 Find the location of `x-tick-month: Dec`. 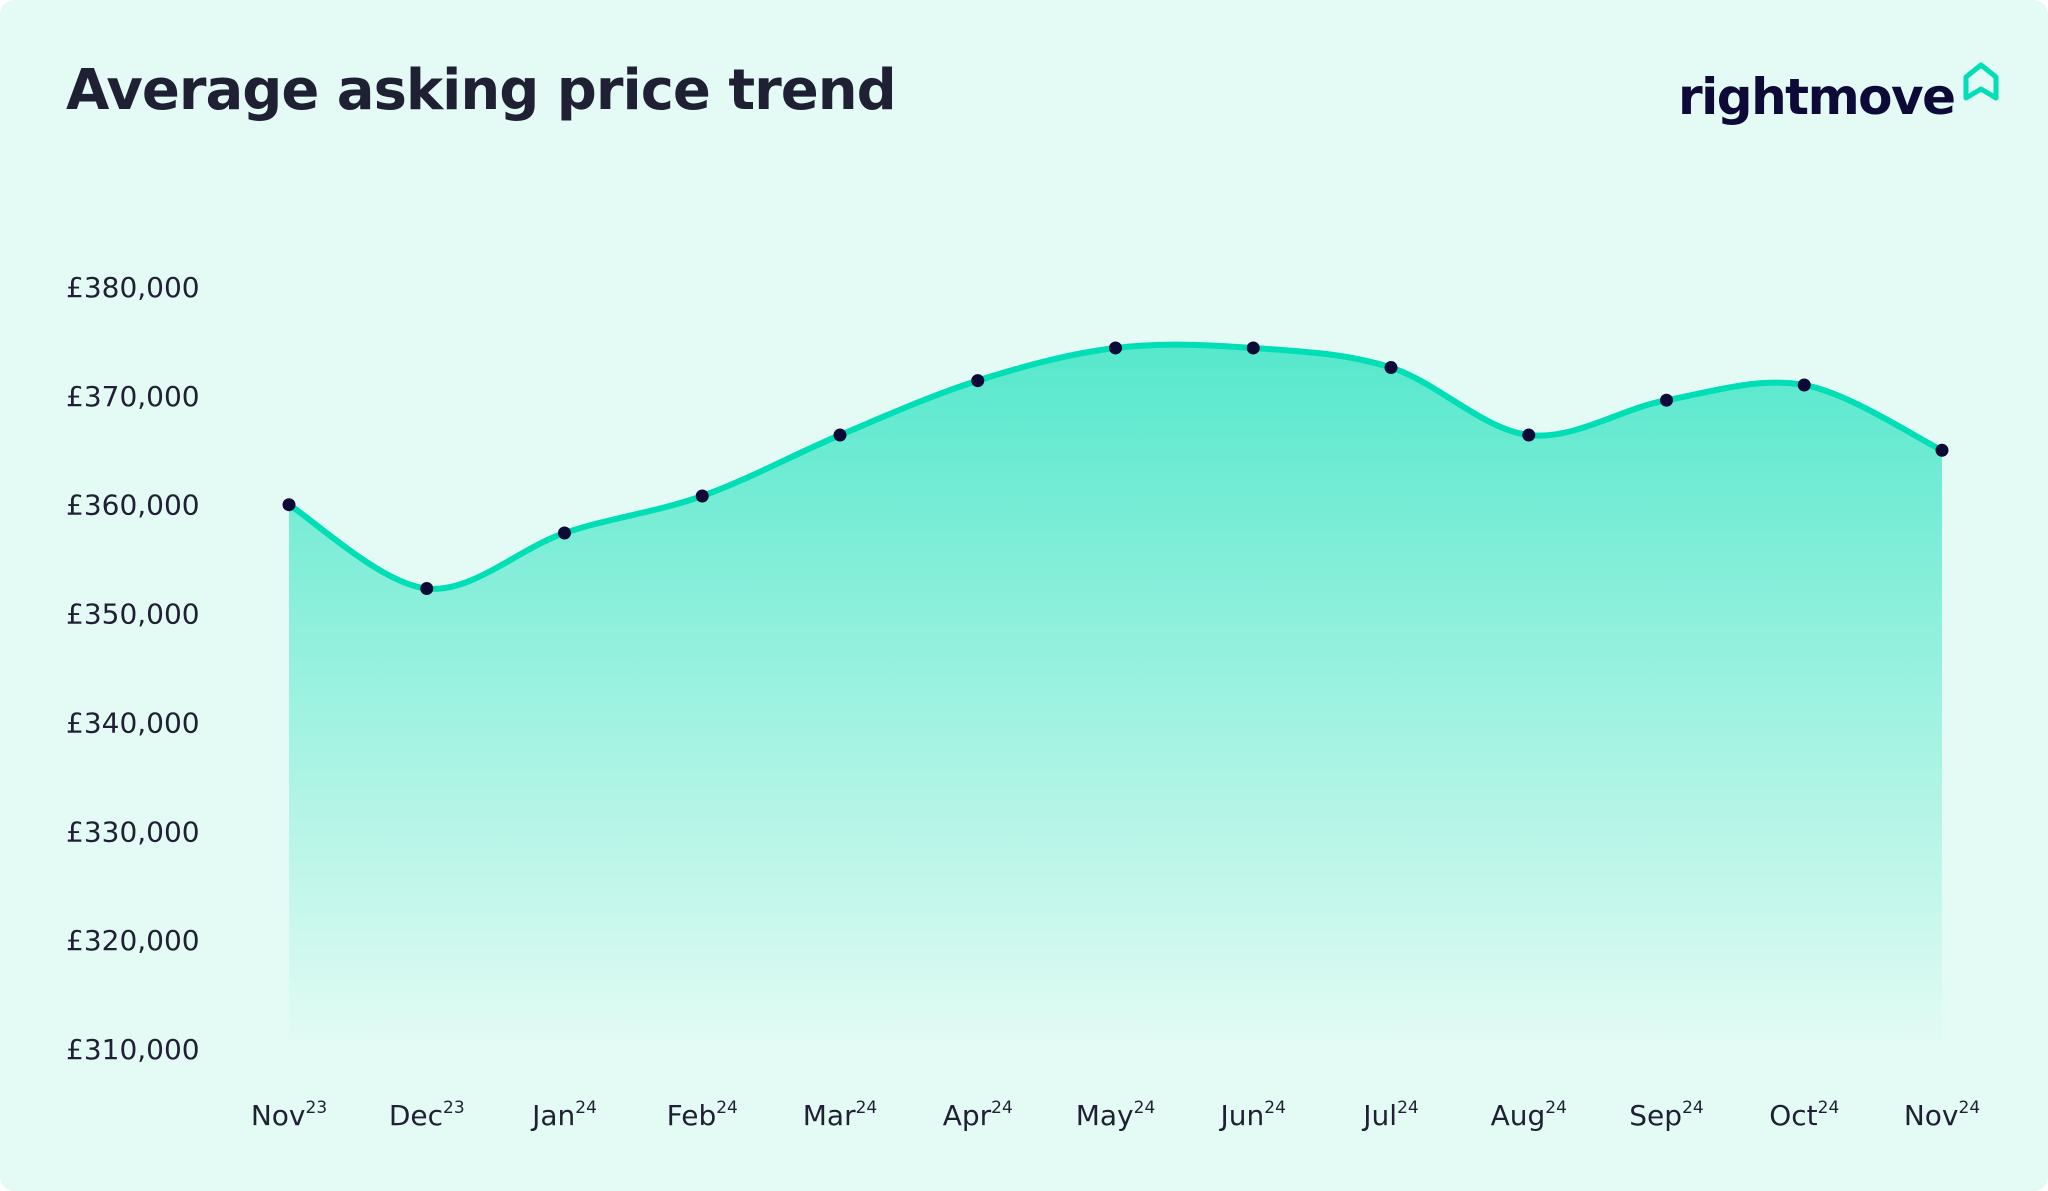

x-tick-month: Dec is located at coordinates (416, 1115).